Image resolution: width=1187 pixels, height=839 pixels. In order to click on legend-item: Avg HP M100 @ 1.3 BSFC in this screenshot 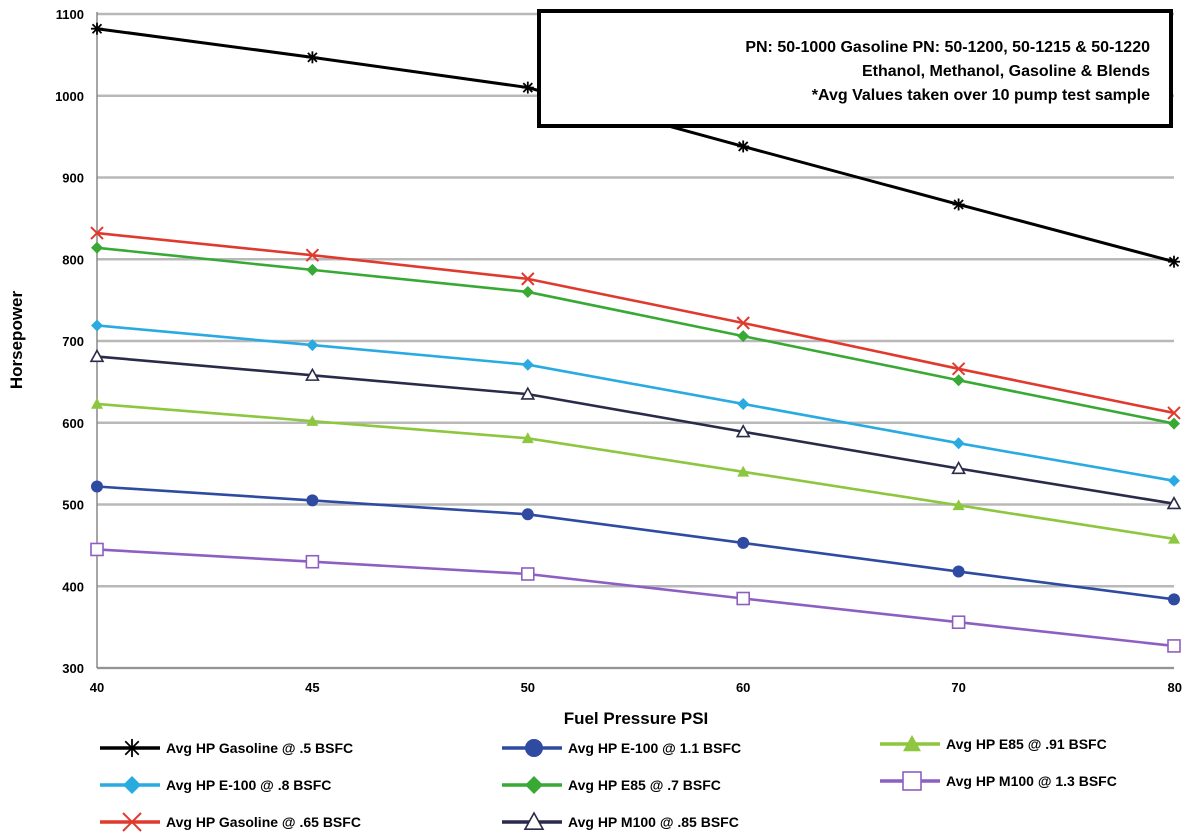, I will do `click(998, 781)`.